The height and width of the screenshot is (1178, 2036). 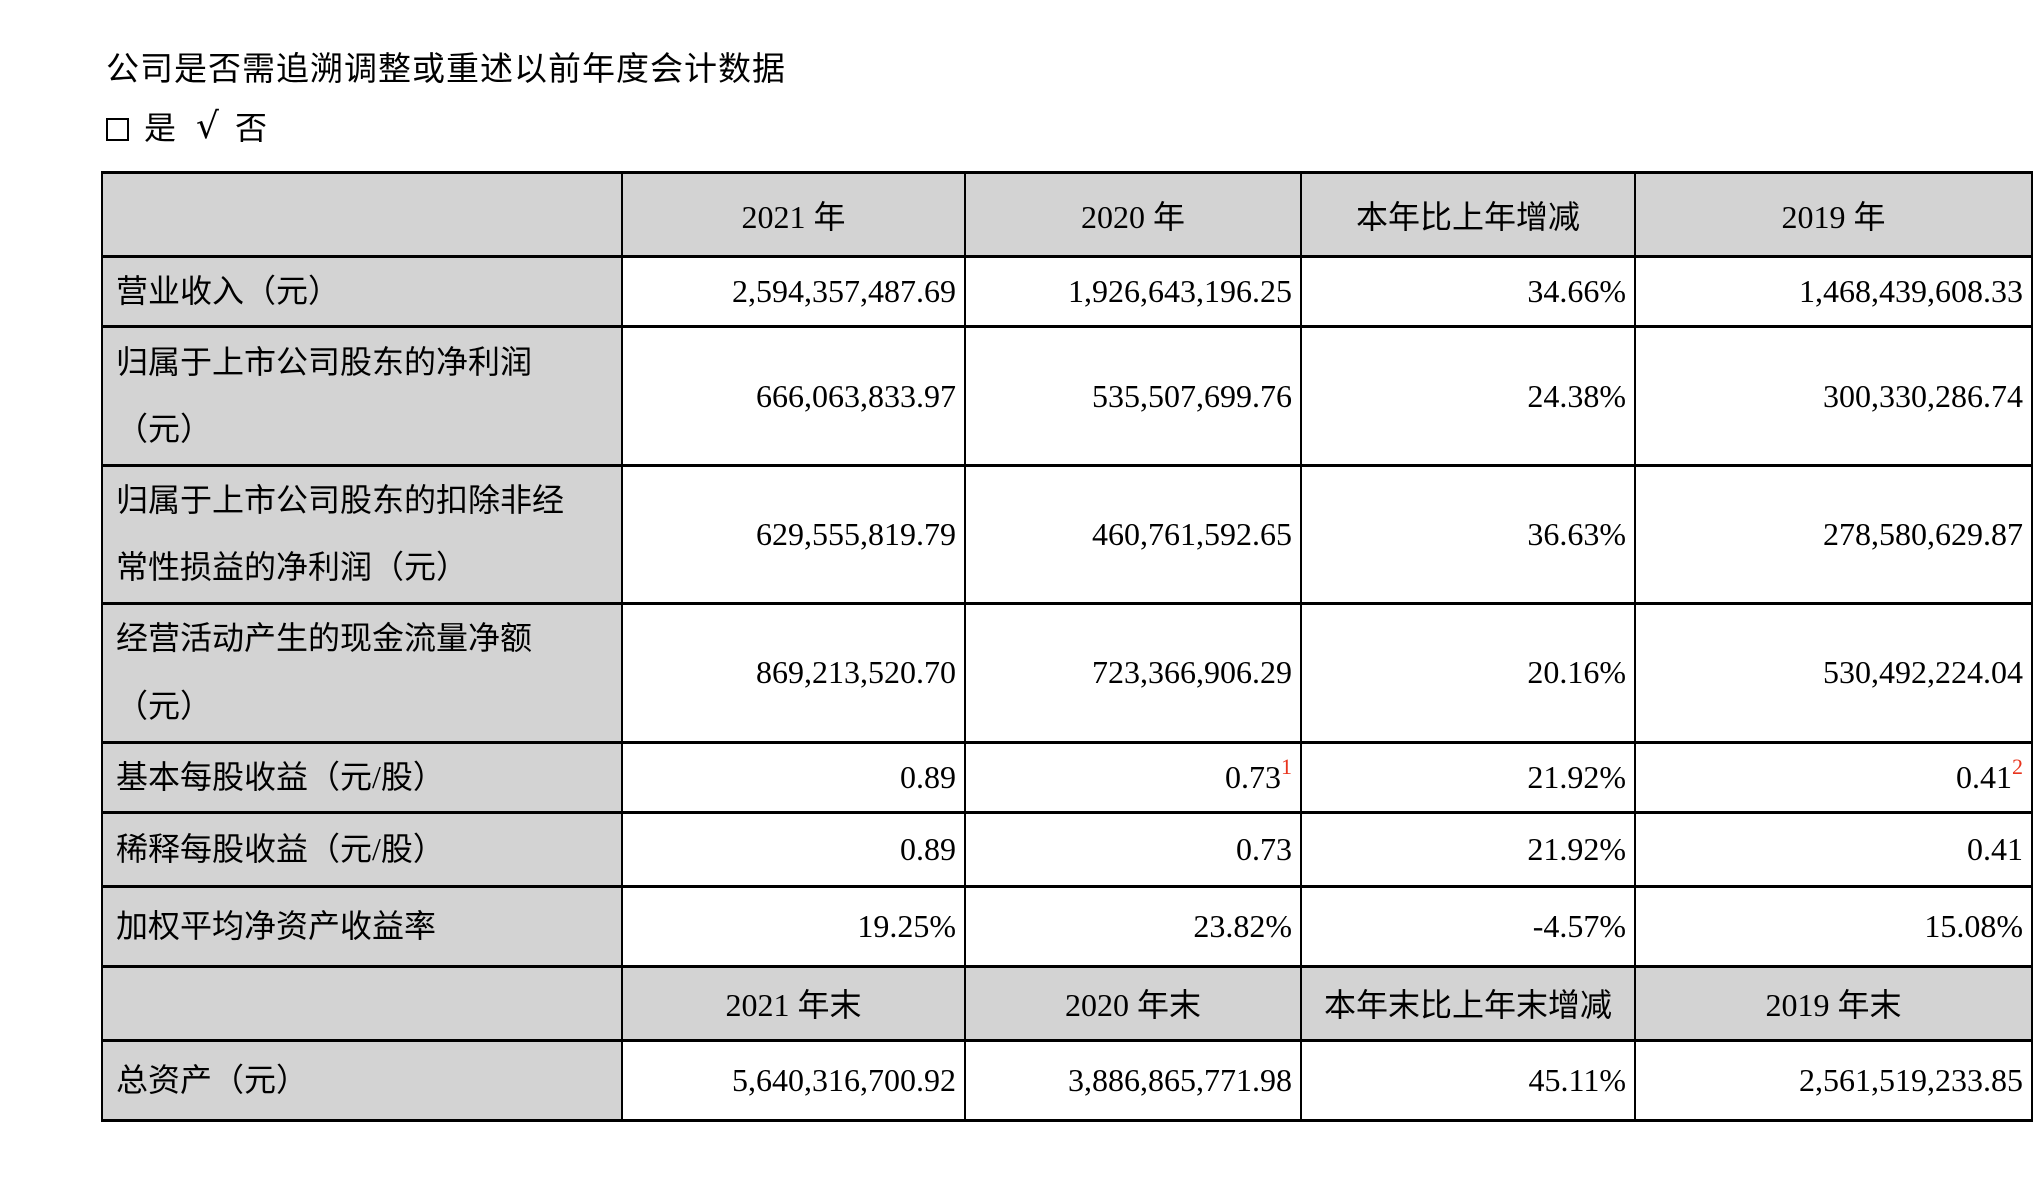 I want to click on value-text: 0.41, so click(x=1984, y=776).